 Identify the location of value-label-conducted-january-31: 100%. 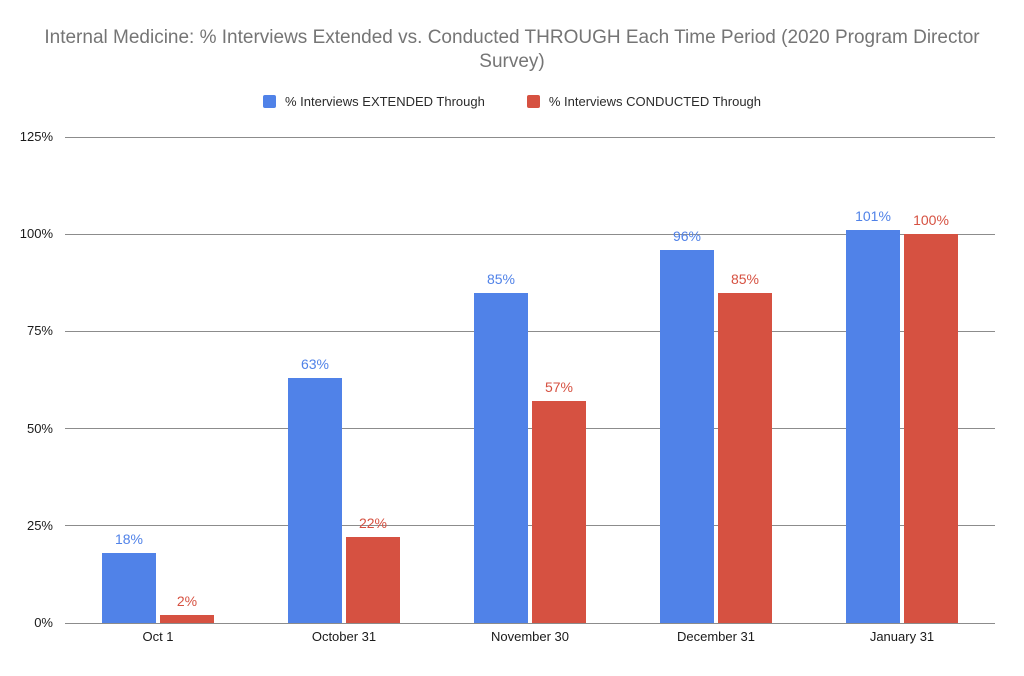
(931, 220).